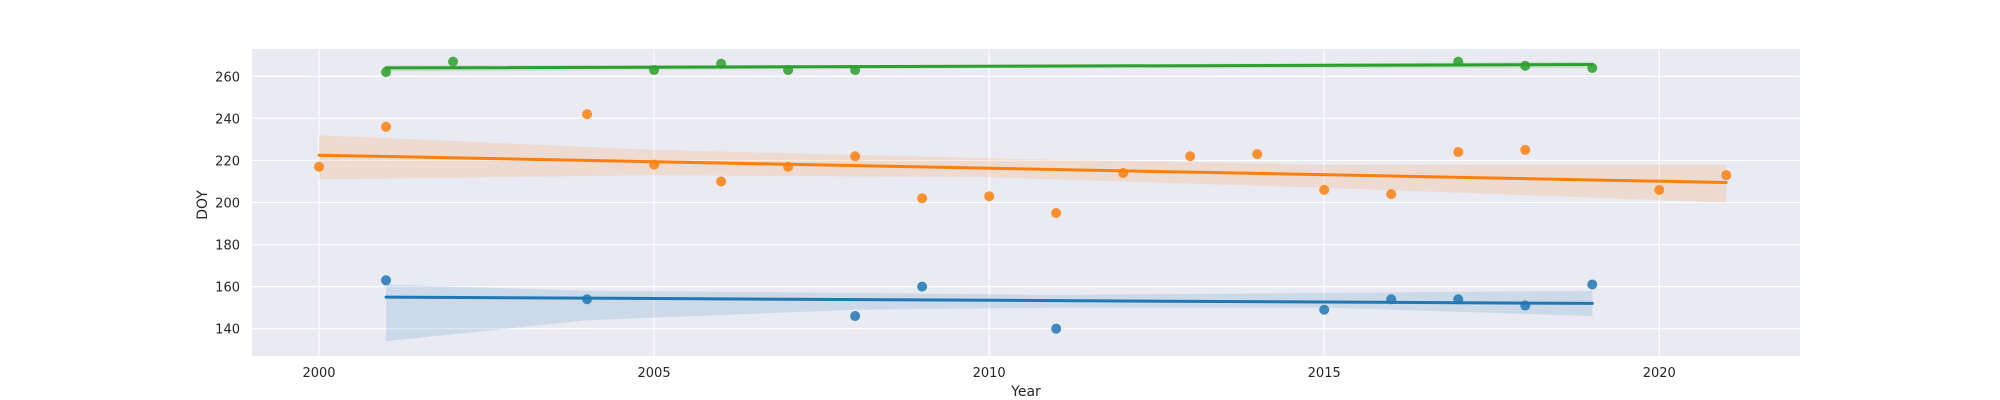 This screenshot has height=400, width=2000. What do you see at coordinates (1659, 373) in the screenshot?
I see `x-tick-label: 2020` at bounding box center [1659, 373].